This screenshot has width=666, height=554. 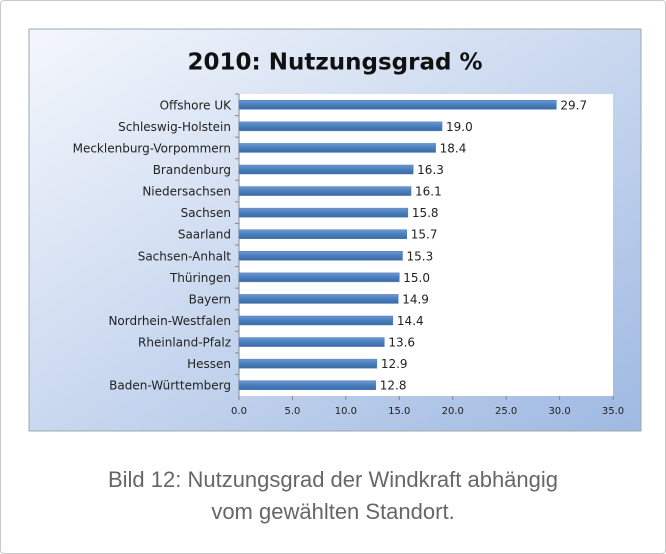 I want to click on x-tick-label: 10.0, so click(x=346, y=411).